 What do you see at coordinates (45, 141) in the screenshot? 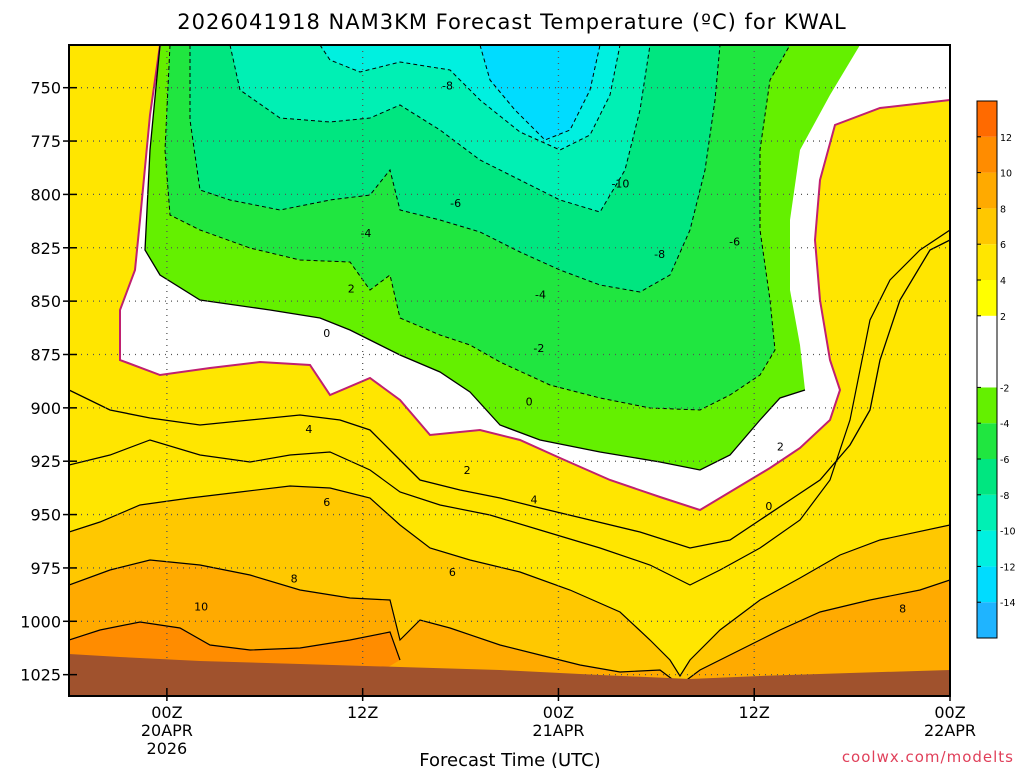
I see `y-tick-label: 775` at bounding box center [45, 141].